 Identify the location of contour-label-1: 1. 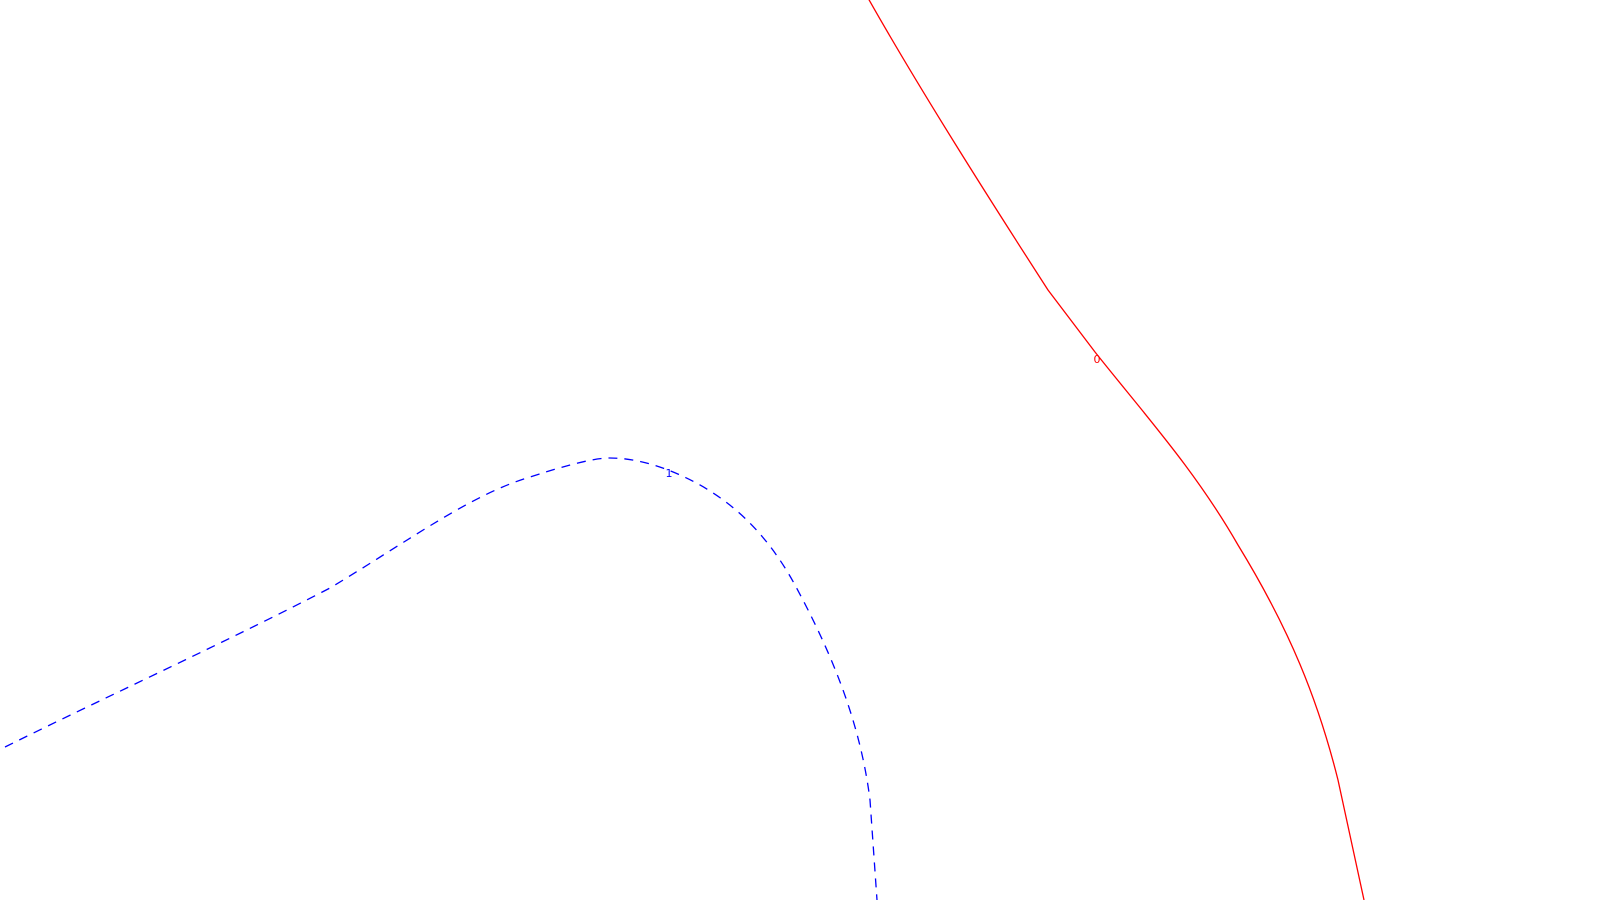
(669, 473).